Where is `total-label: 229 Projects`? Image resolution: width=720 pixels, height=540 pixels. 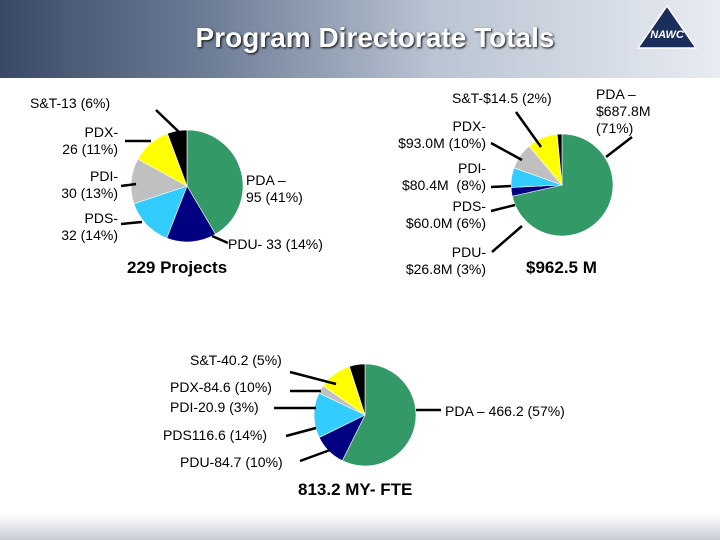
total-label: 229 Projects is located at coordinates (177, 267).